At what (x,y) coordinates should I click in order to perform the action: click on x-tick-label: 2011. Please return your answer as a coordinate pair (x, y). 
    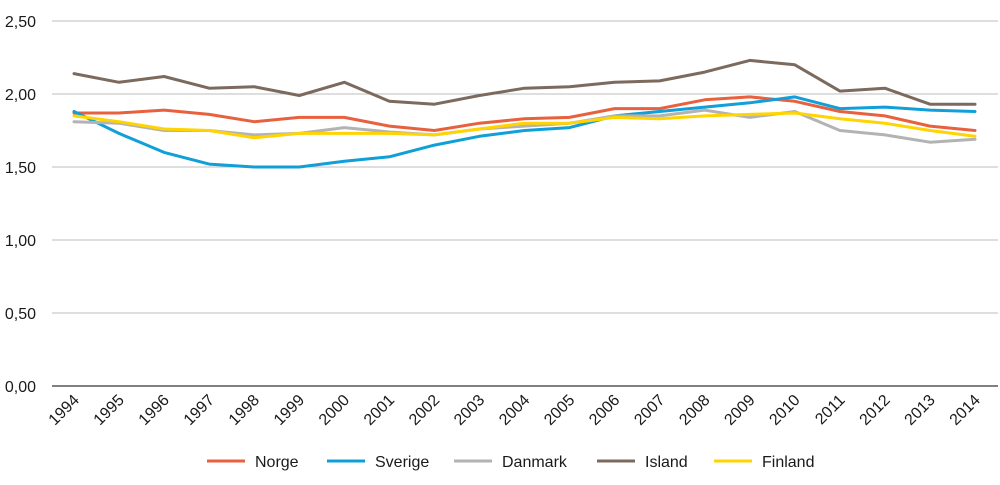
    Looking at the image, I should click on (830, 410).